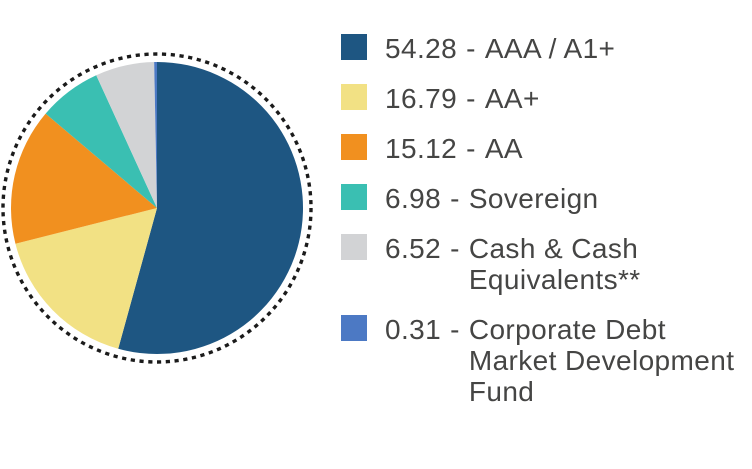  What do you see at coordinates (421, 98) in the screenshot?
I see `legend-value: 16.79` at bounding box center [421, 98].